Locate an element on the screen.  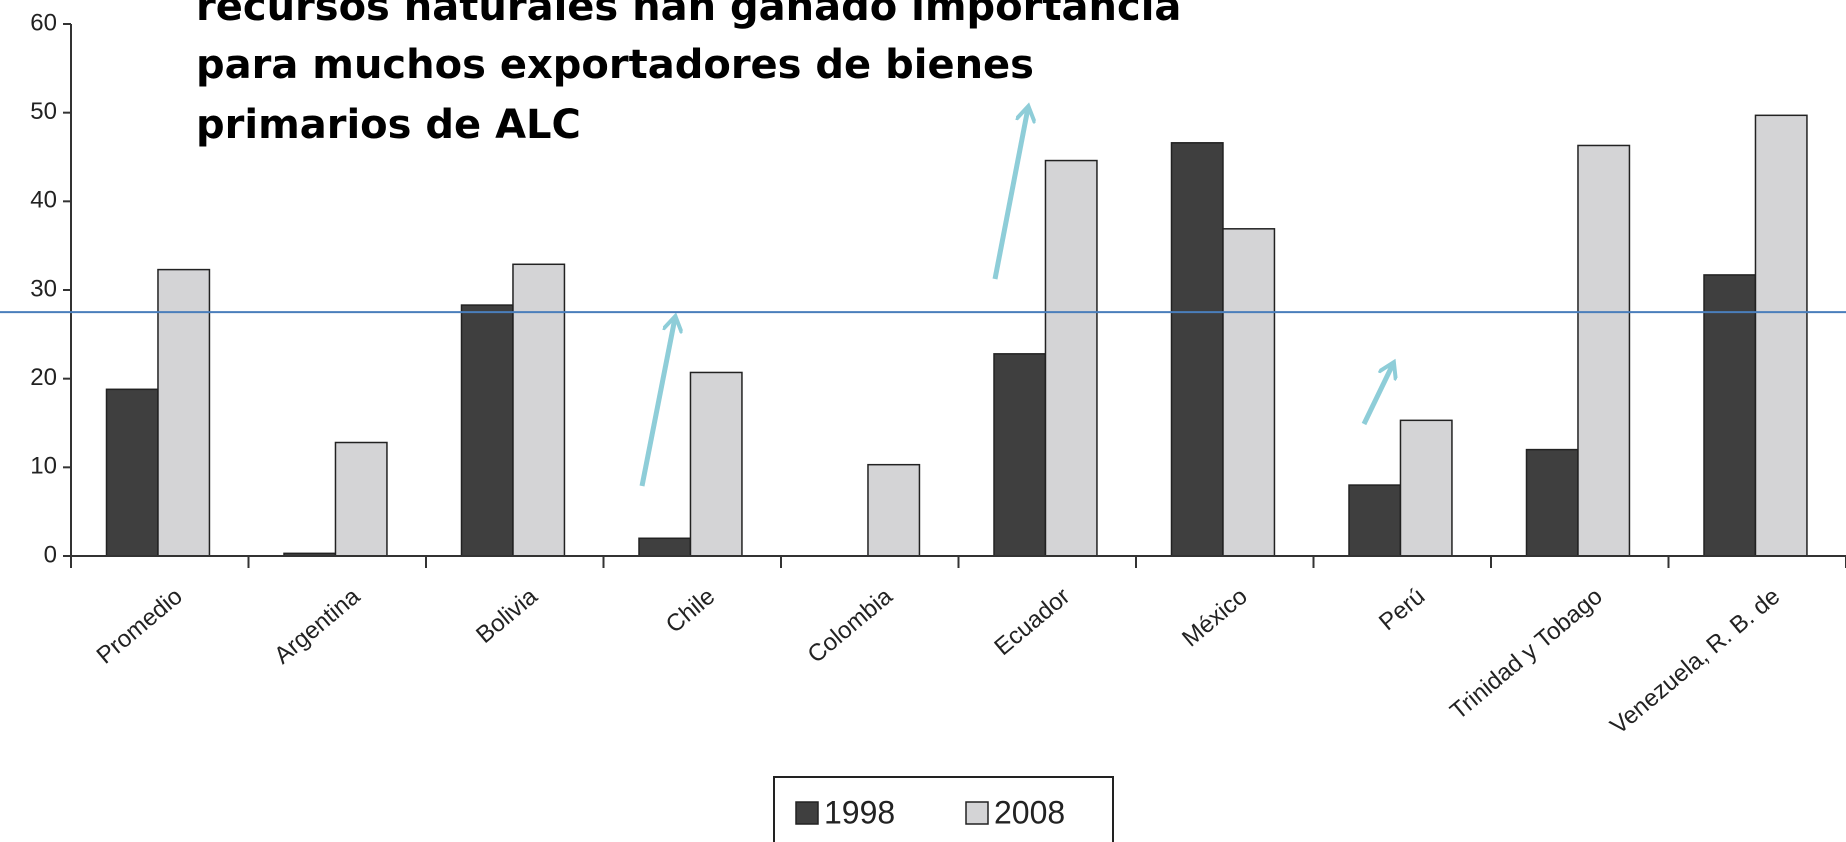
x-tick-label: Promedio is located at coordinates (140, 626).